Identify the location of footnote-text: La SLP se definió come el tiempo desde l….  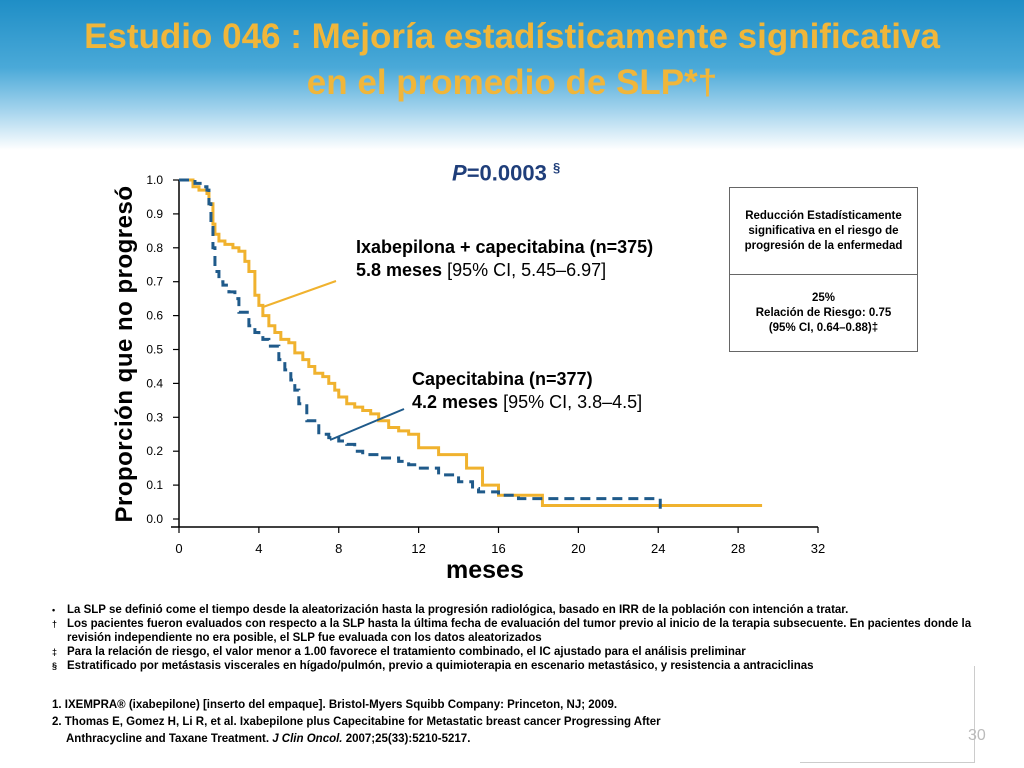
(458, 610).